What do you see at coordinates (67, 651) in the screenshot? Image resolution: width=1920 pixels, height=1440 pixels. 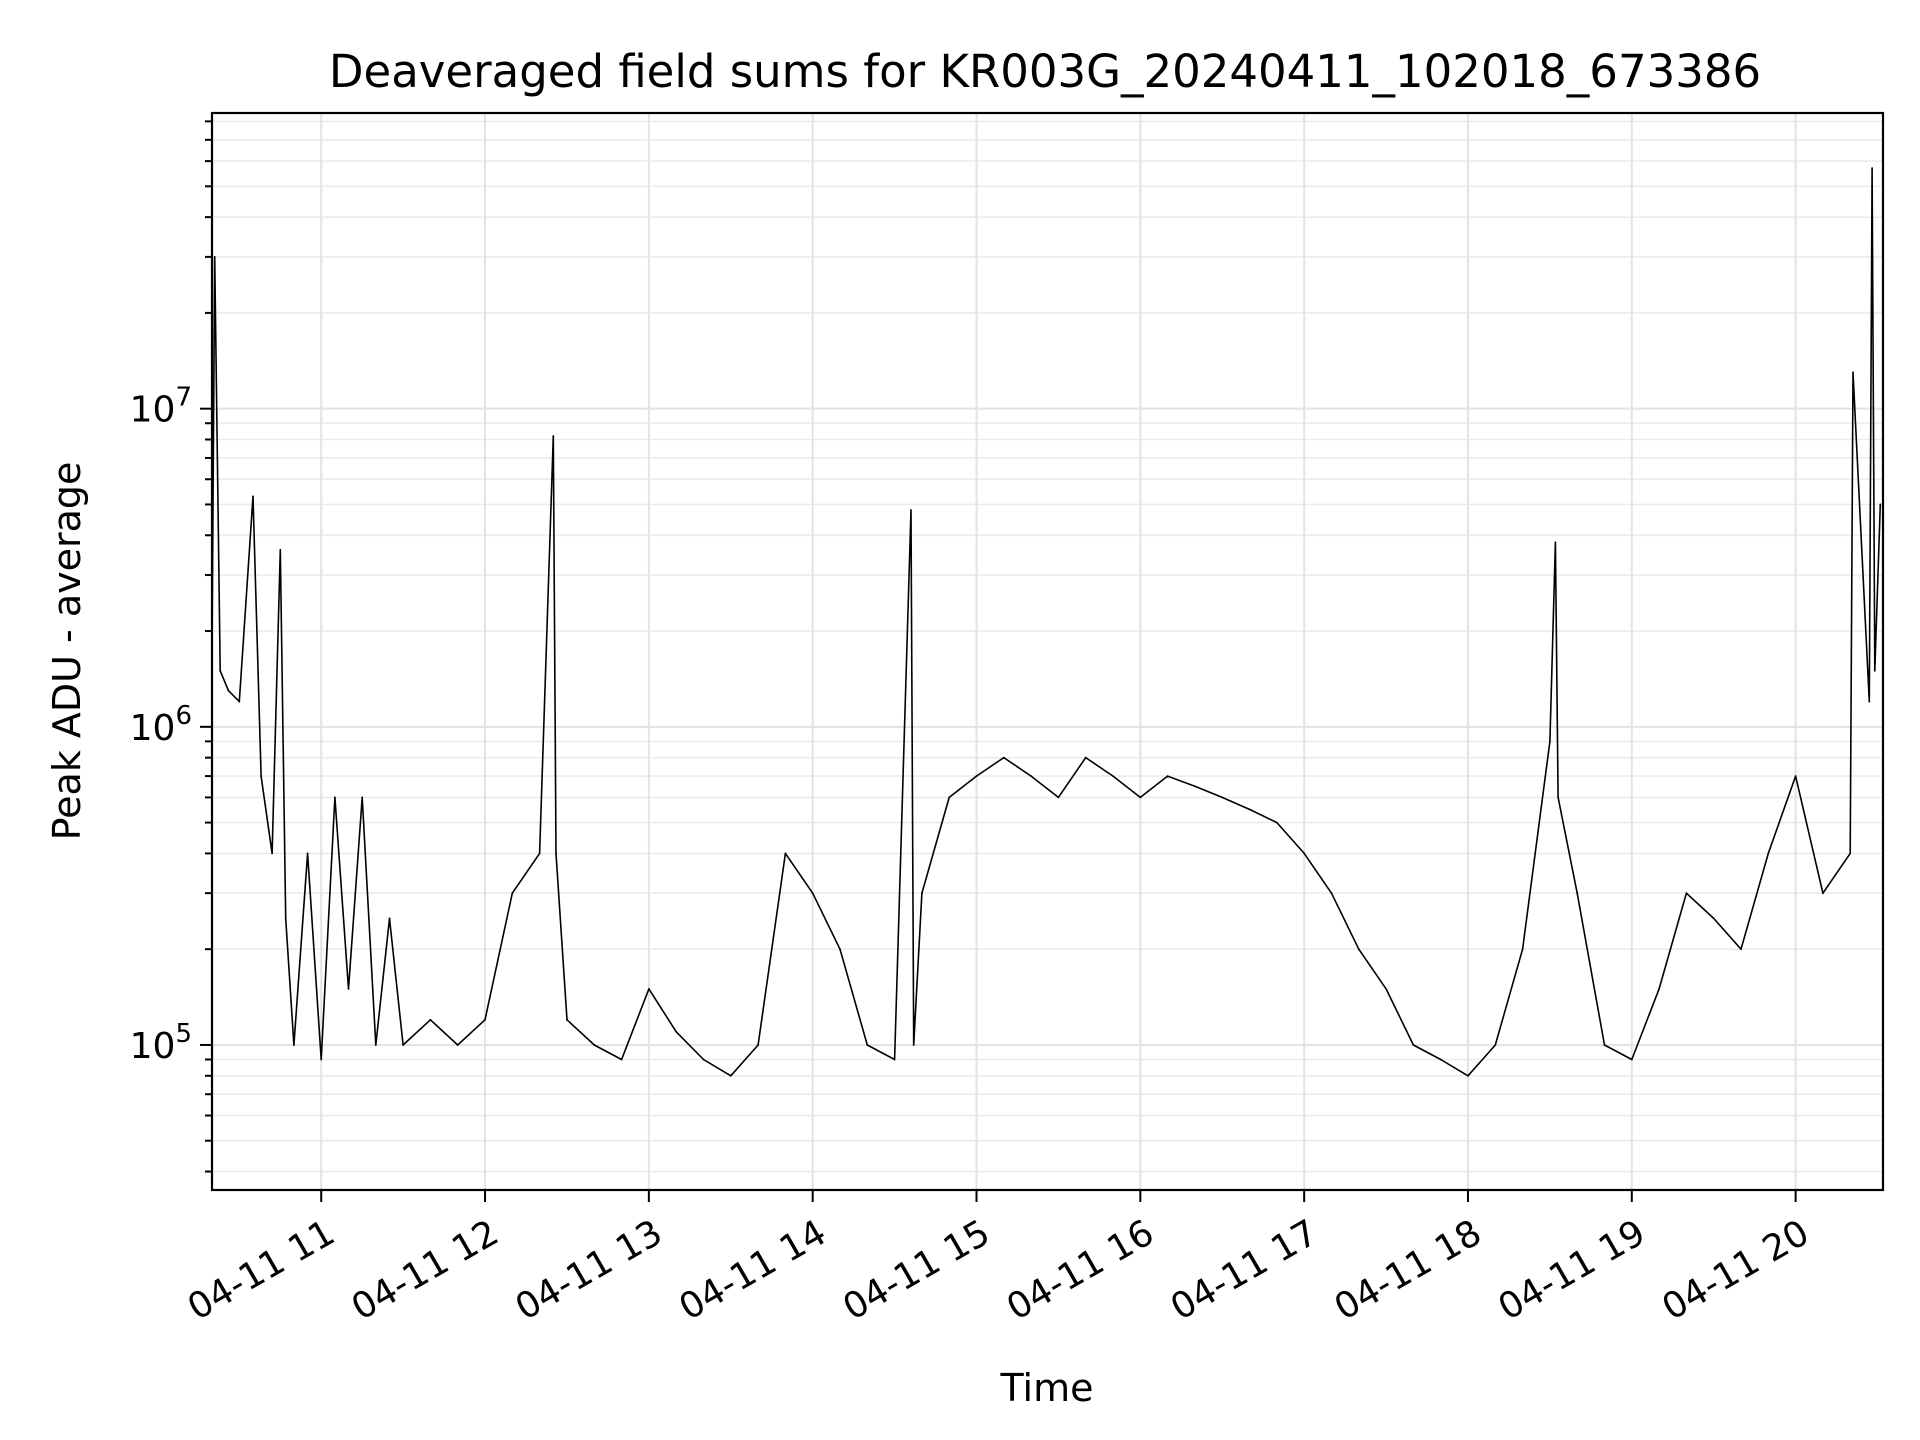 I see `y-axis-label: Peak ADU - average` at bounding box center [67, 651].